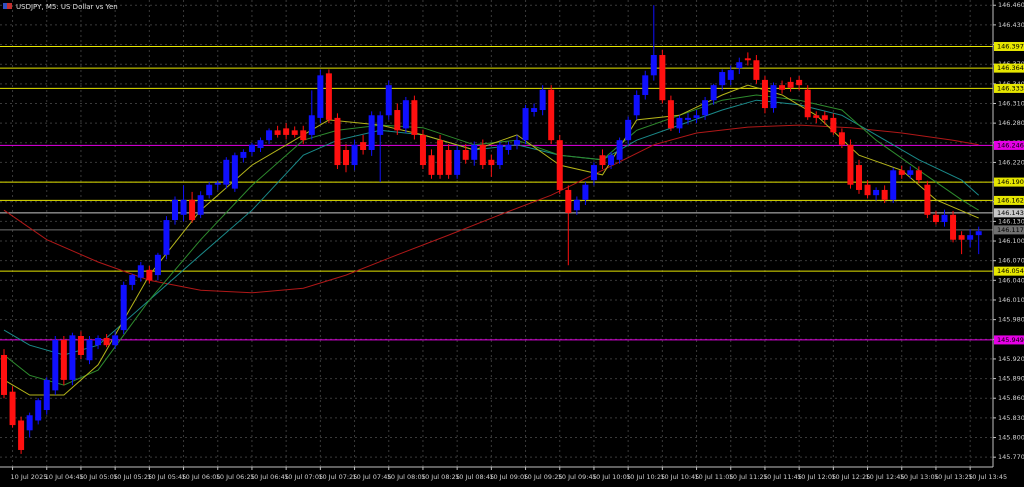 Image resolution: width=1024 pixels, height=487 pixels. Describe the element at coordinates (1010, 68) in the screenshot. I see `level-label: 146.364` at that location.